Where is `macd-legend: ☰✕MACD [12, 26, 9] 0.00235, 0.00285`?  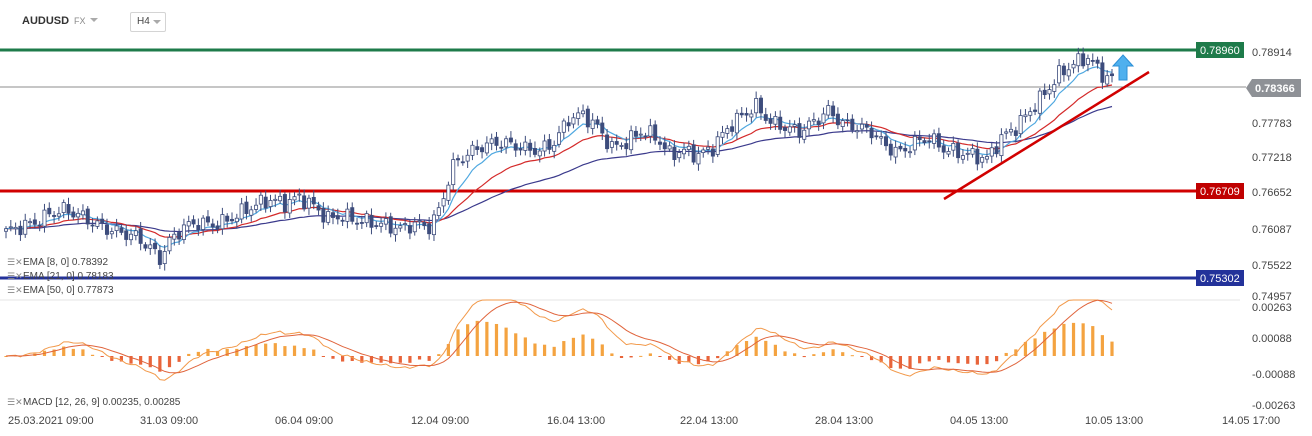
macd-legend: ☰✕MACD [12, 26, 9] 0.00235, 0.00285 is located at coordinates (93, 402).